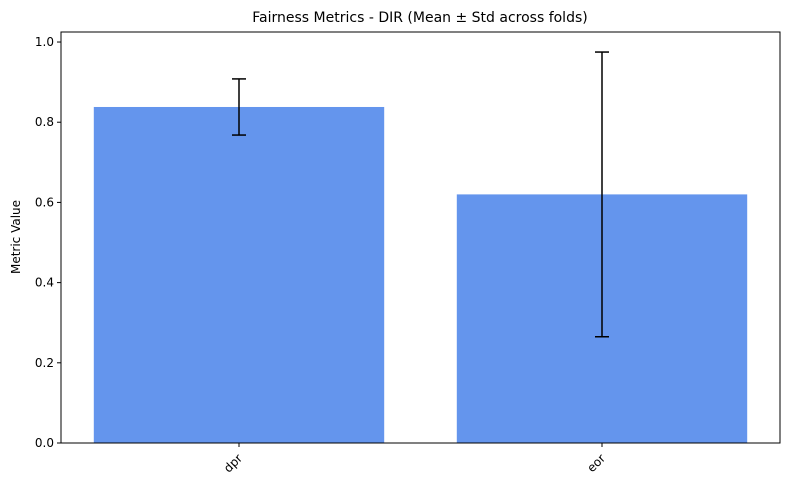  I want to click on y-tick-label: 0.4, so click(44, 283).